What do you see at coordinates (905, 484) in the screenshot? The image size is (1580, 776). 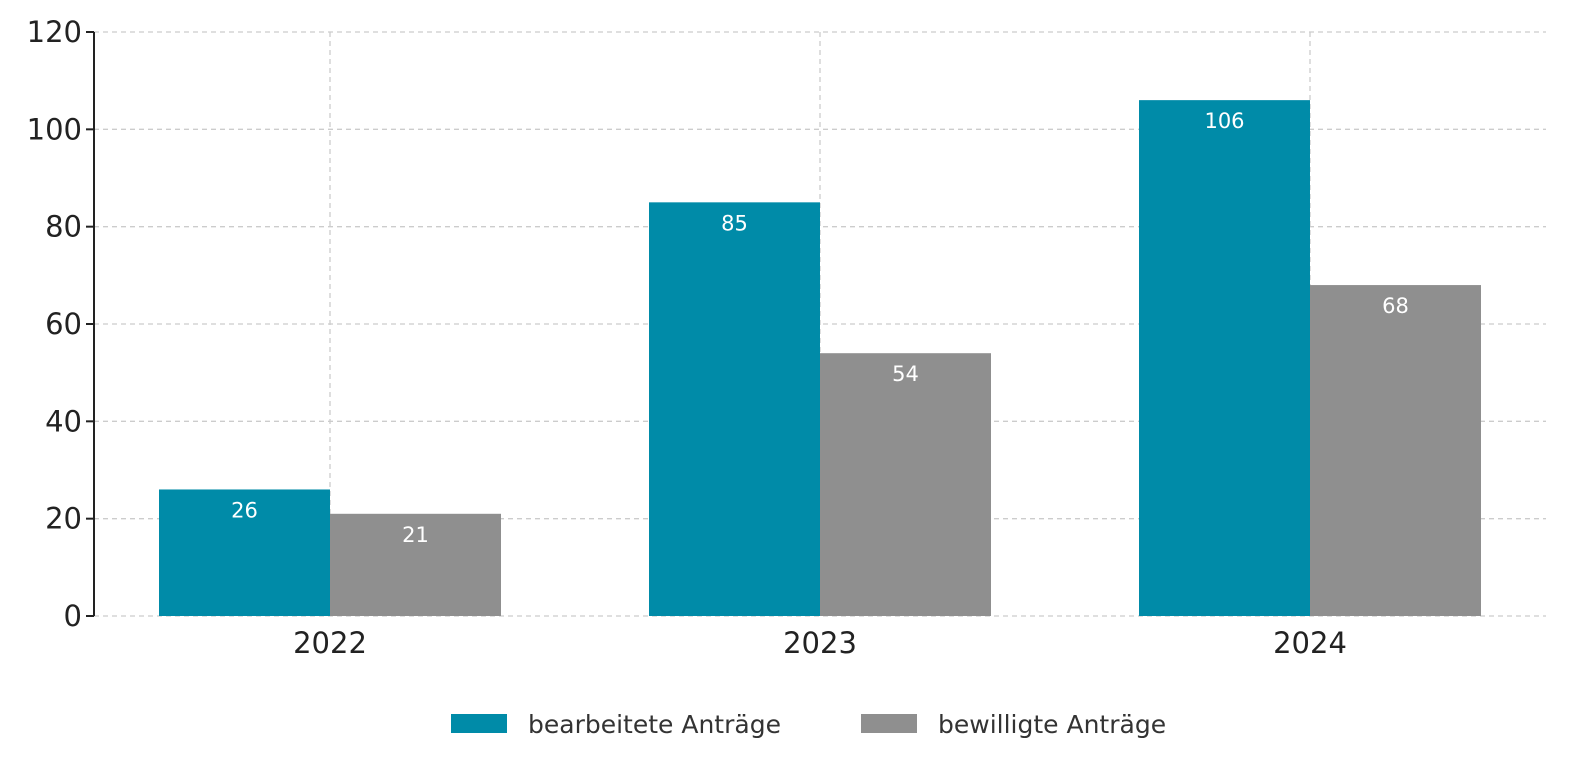 I see `bar-bewilligte-2023` at bounding box center [905, 484].